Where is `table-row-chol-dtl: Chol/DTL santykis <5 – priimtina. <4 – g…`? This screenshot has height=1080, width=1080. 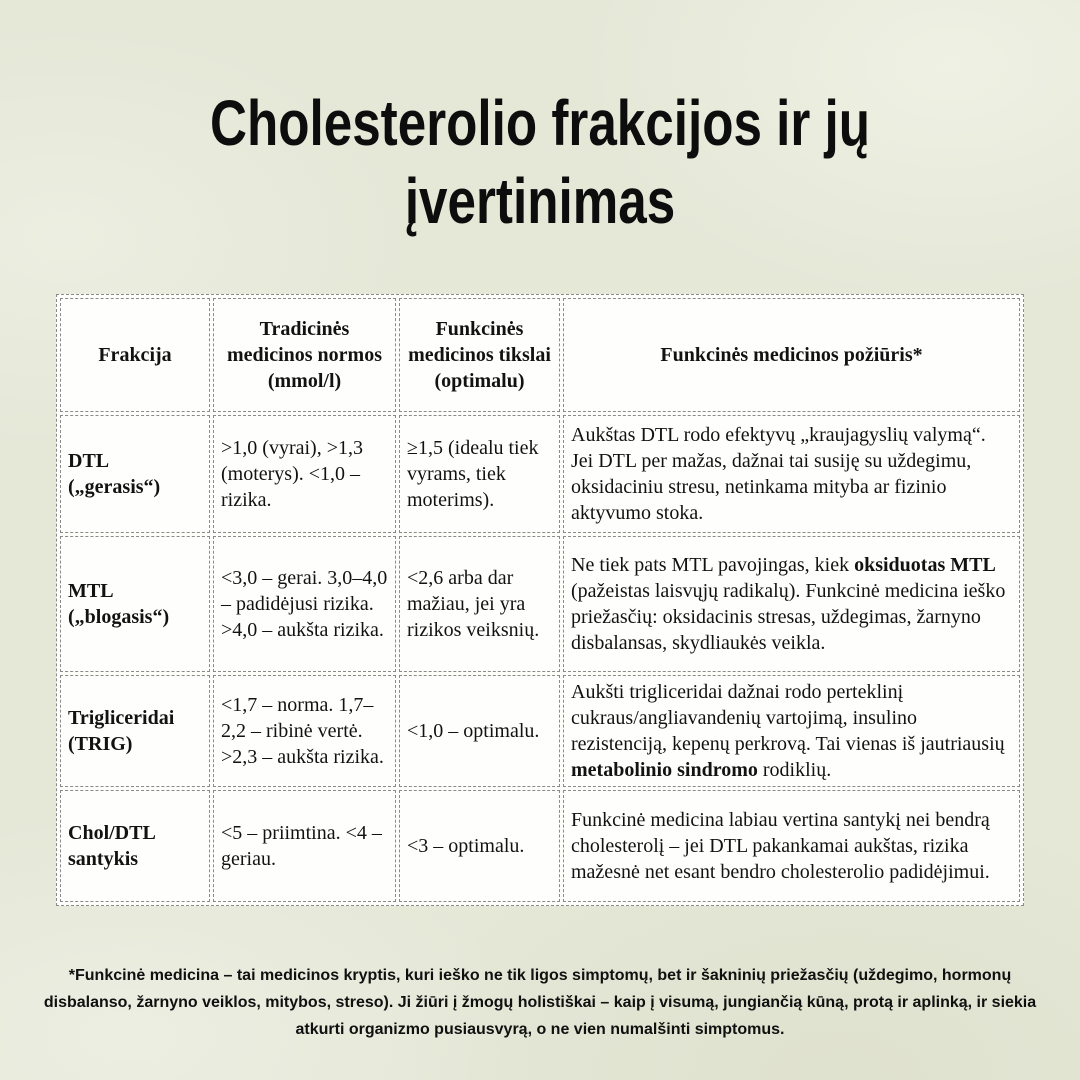 table-row-chol-dtl: Chol/DTL santykis <5 – priimtina. <4 – g… is located at coordinates (540, 846).